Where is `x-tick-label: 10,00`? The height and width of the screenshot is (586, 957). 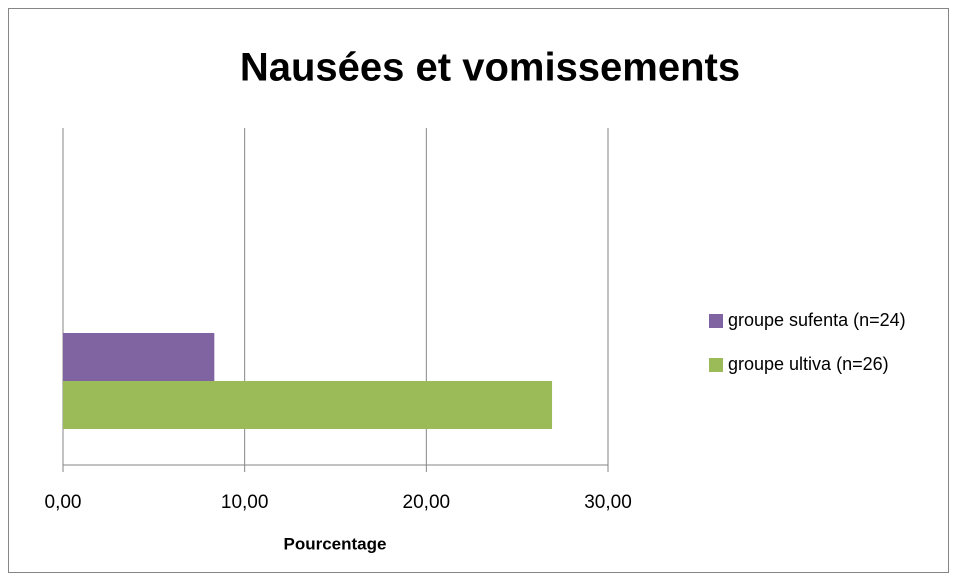
x-tick-label: 10,00 is located at coordinates (245, 502).